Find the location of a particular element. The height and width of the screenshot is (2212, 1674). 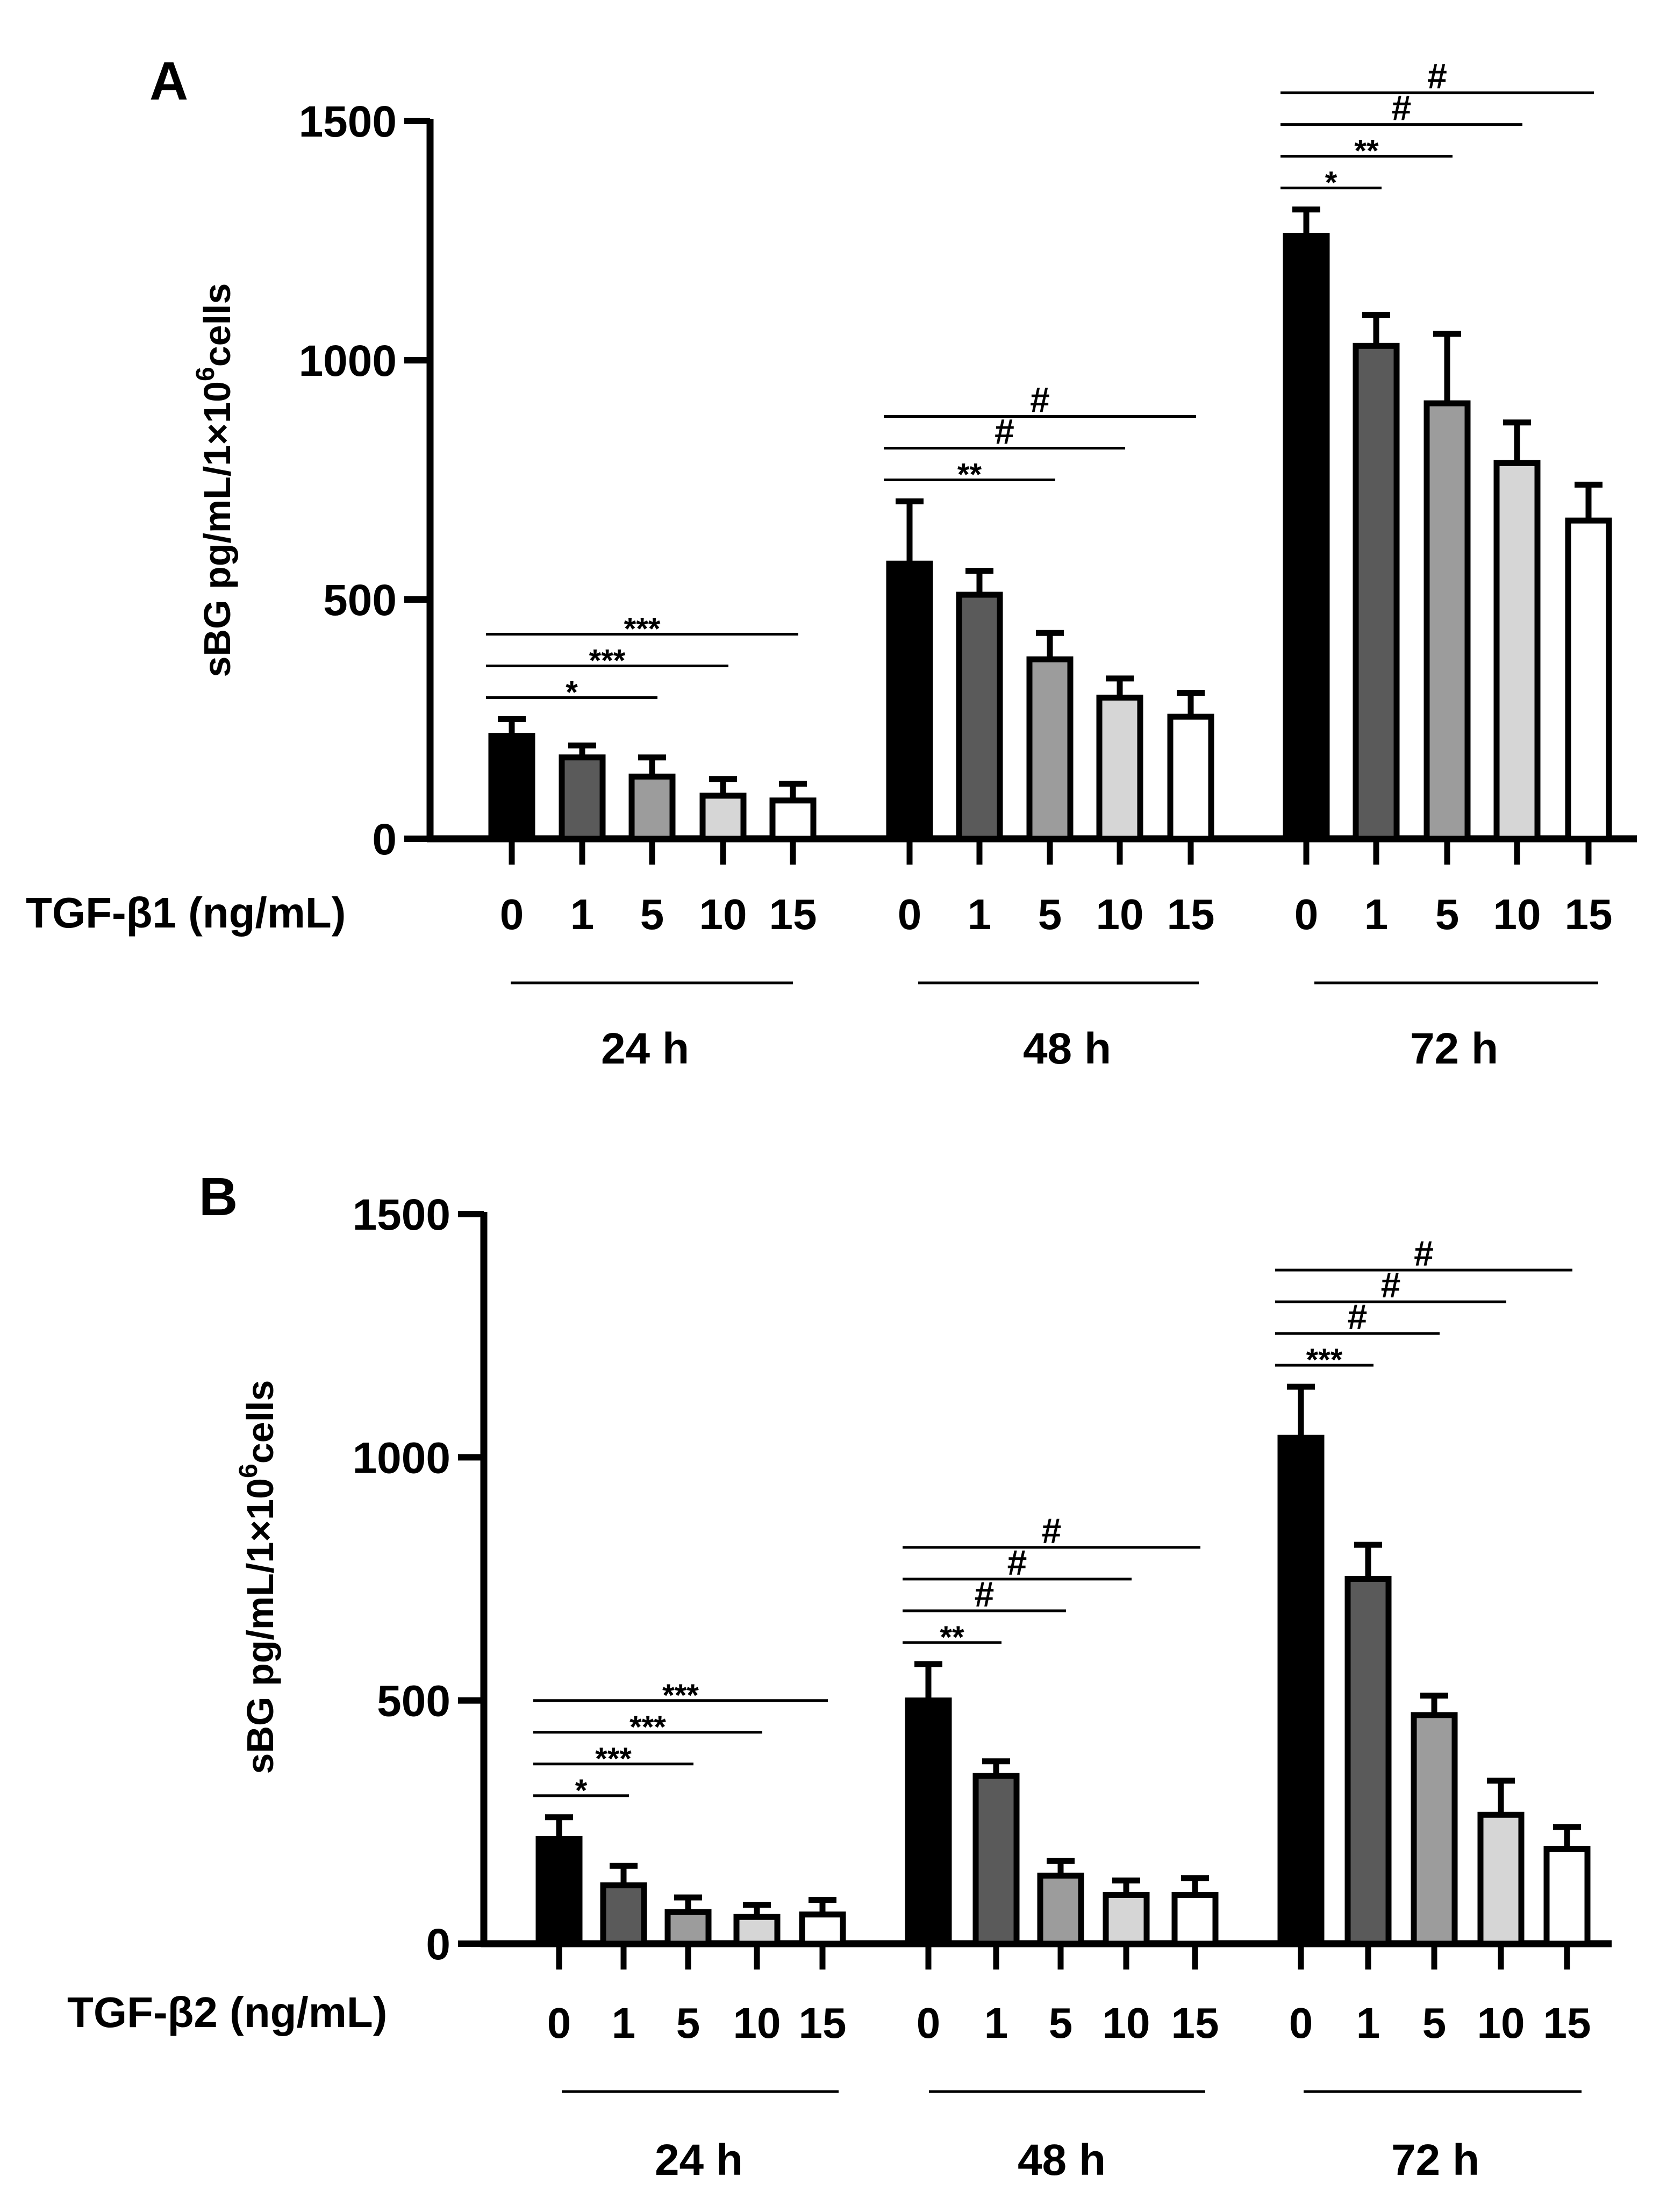

panel-label: B is located at coordinates (218, 1197).